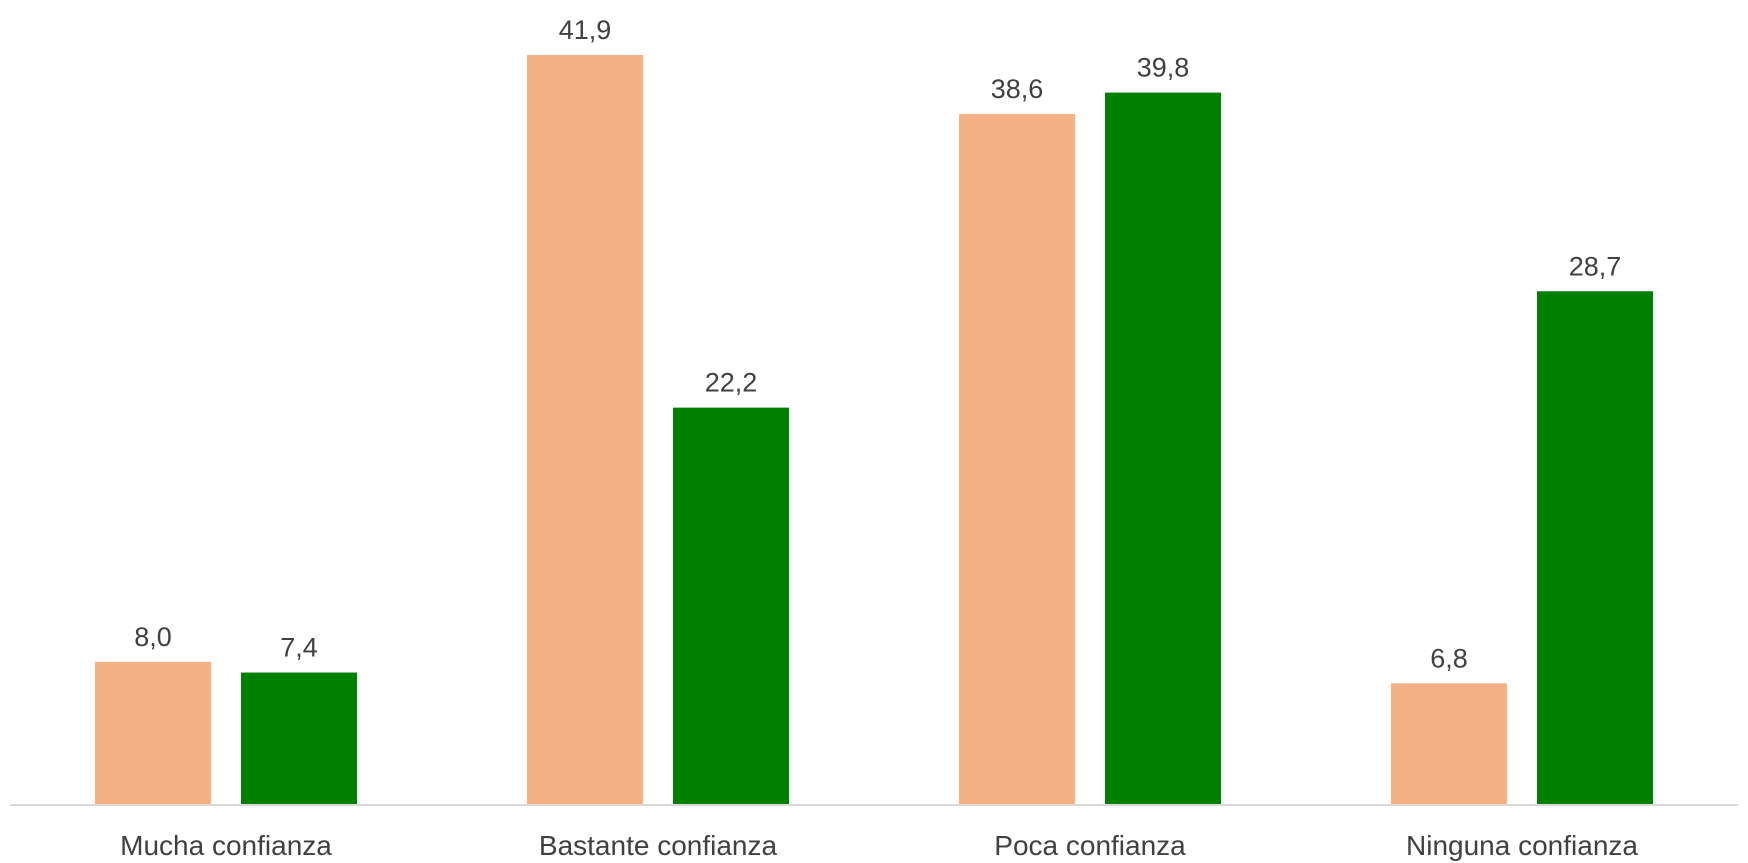 This screenshot has height=863, width=1748. I want to click on data-label-2-0: 38,6, so click(1017, 89).